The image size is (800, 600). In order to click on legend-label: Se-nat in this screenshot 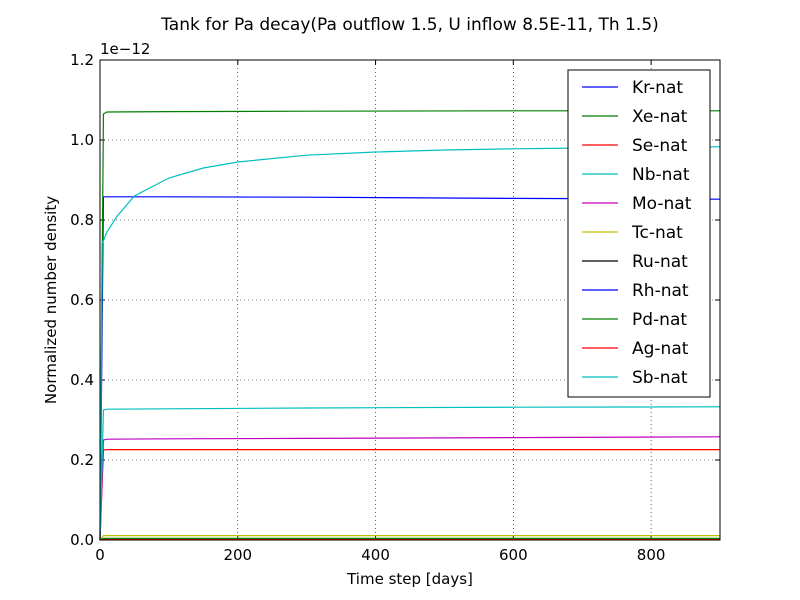, I will do `click(660, 146)`.